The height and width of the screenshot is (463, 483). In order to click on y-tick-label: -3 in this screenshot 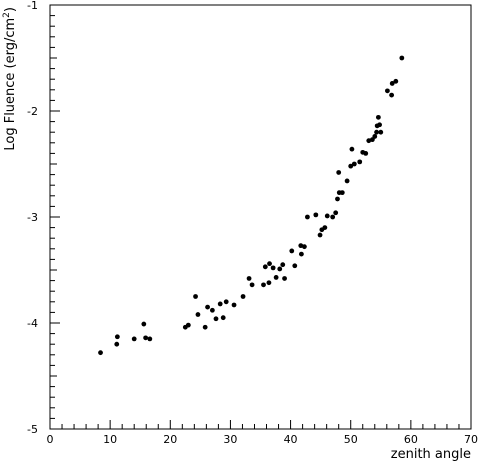, I will do `click(32, 217)`.